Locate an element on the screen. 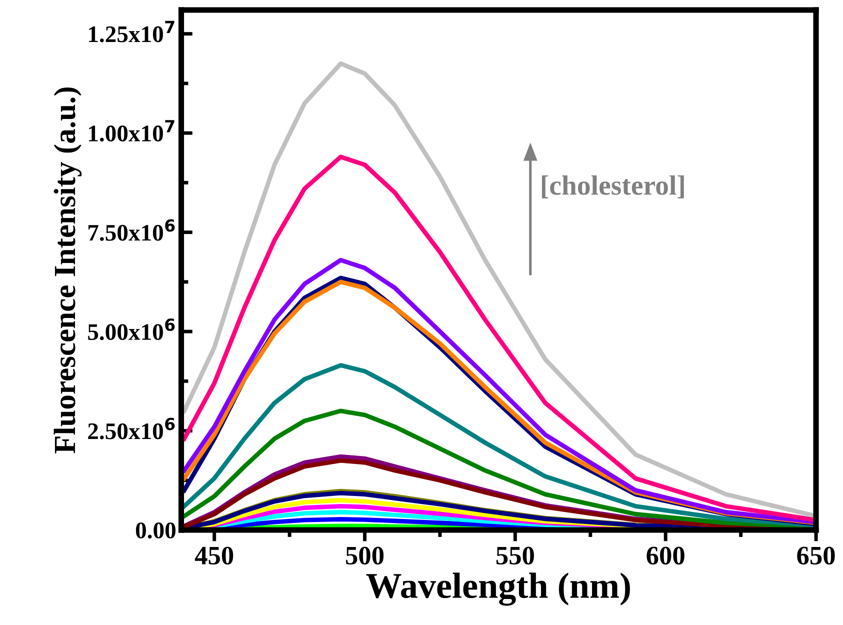  y-axis-title: Fluorescence Intensity (a.u.) is located at coordinates (68, 270).